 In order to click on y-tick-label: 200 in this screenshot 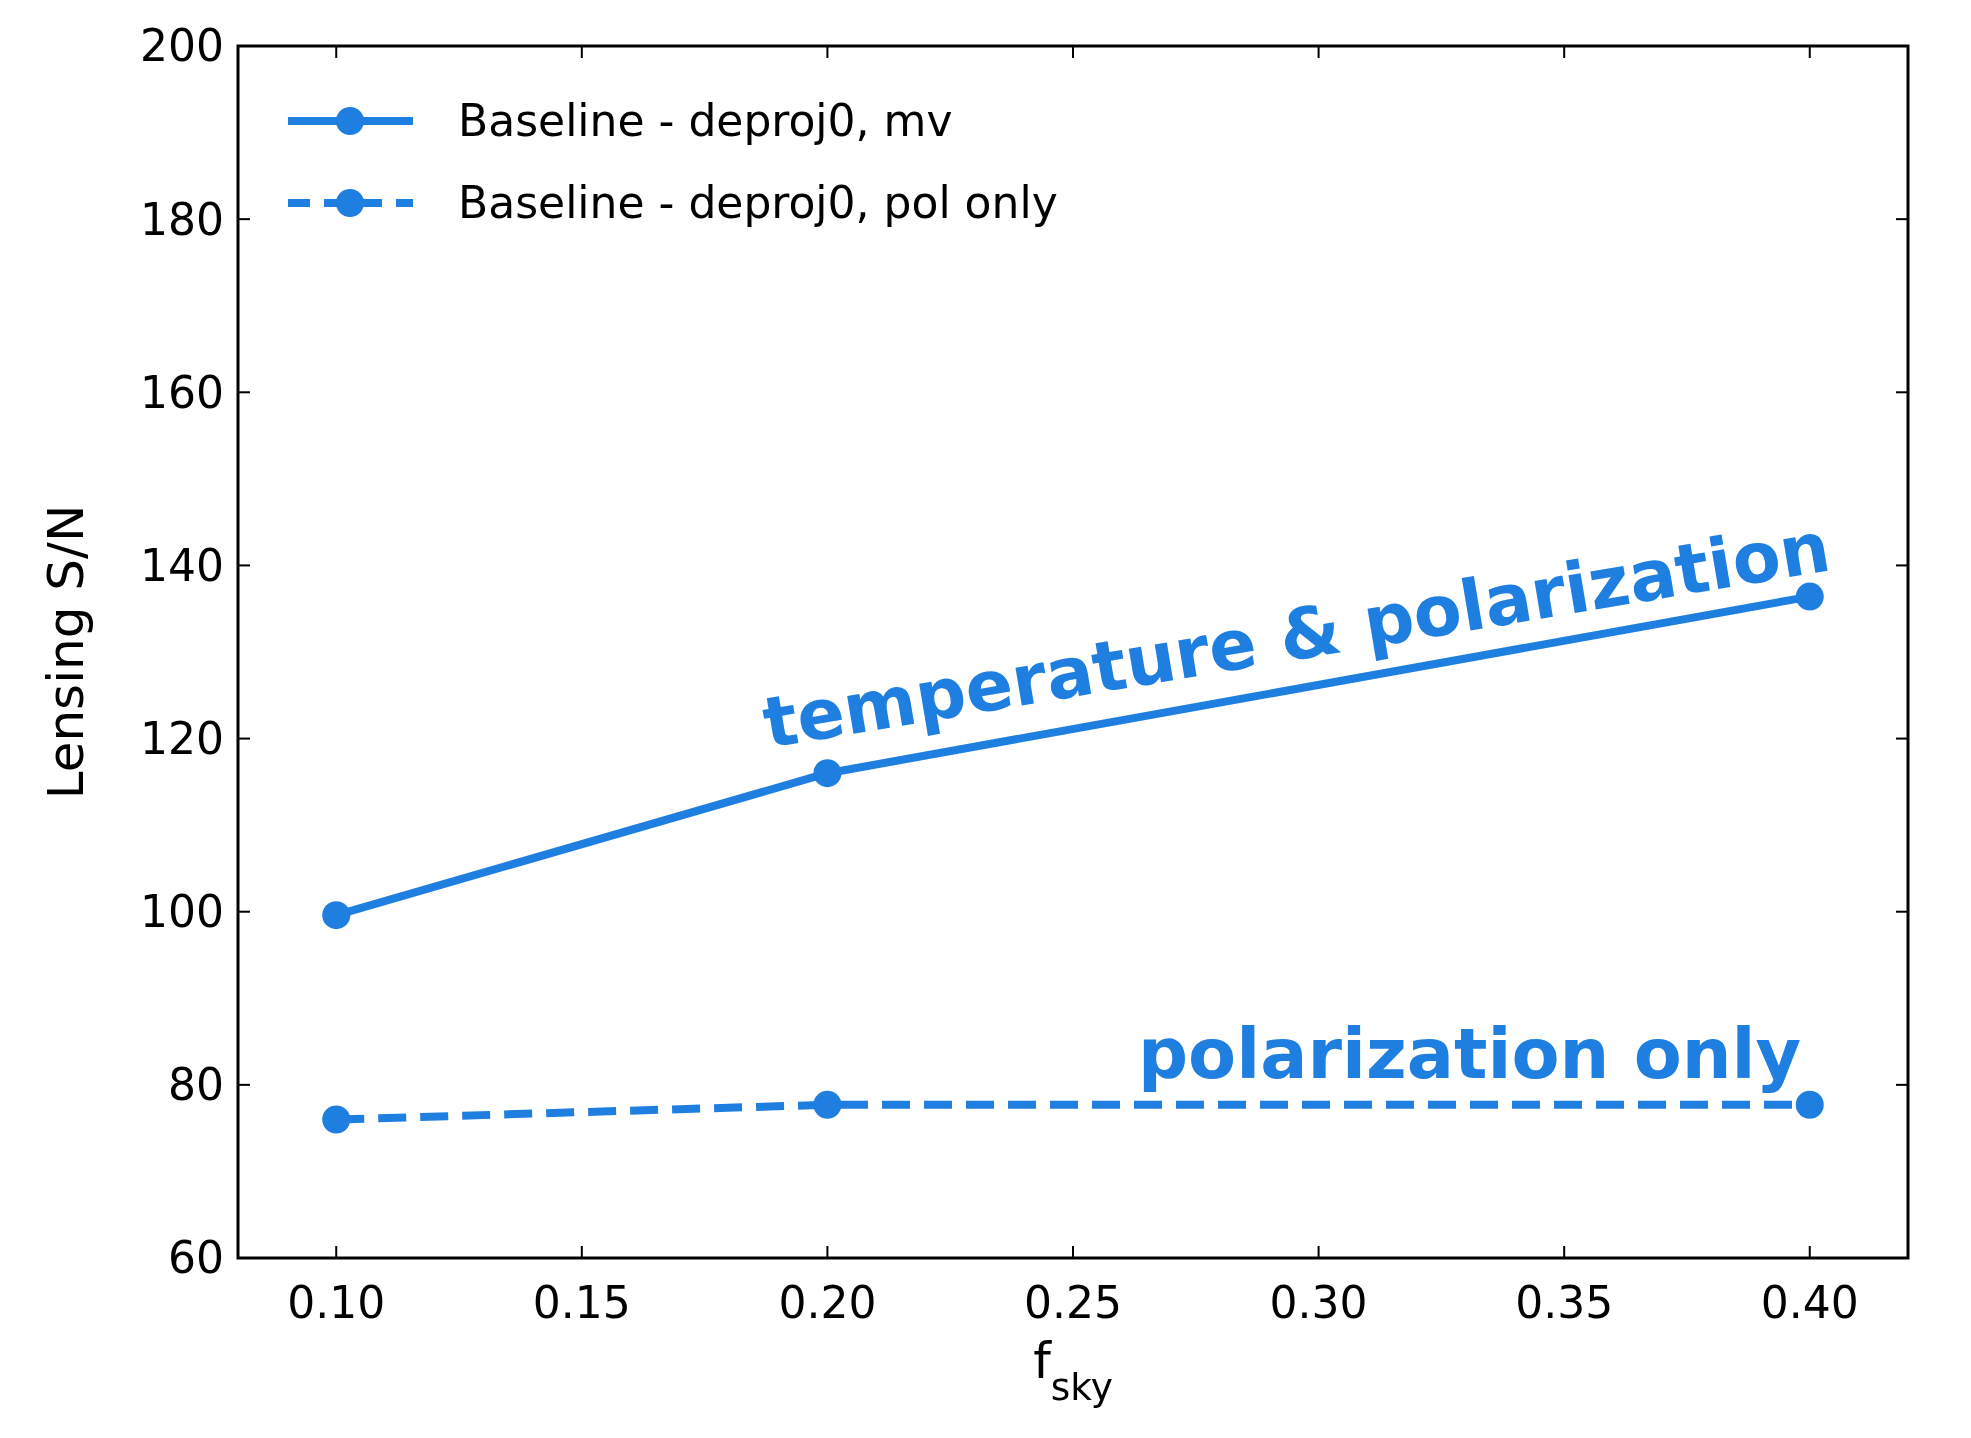, I will do `click(182, 46)`.